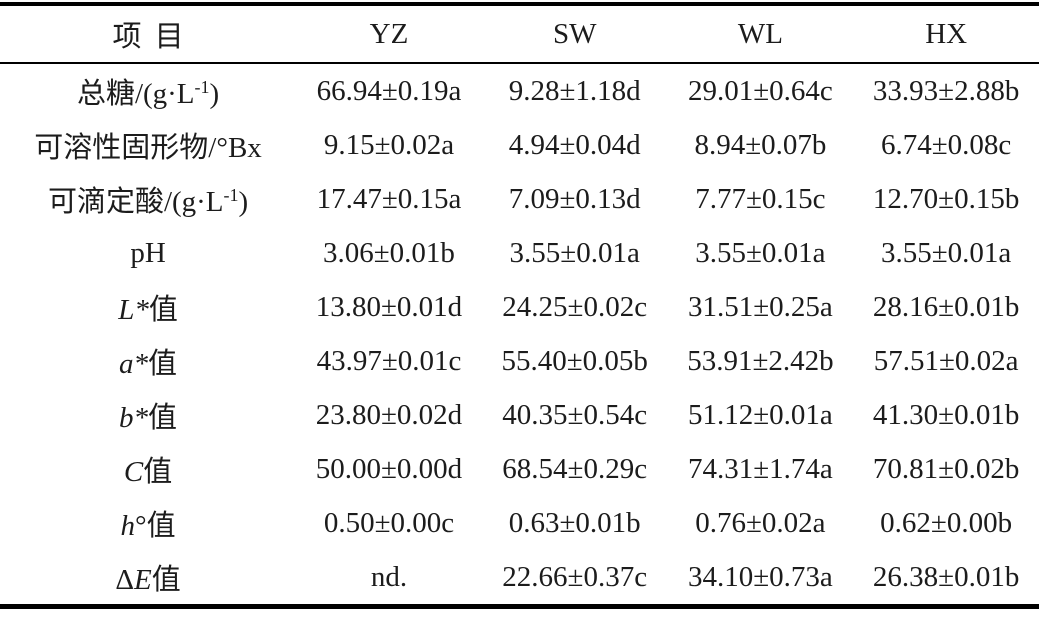  I want to click on table-head: 项目 YZ SW WL HX, so click(519, 33).